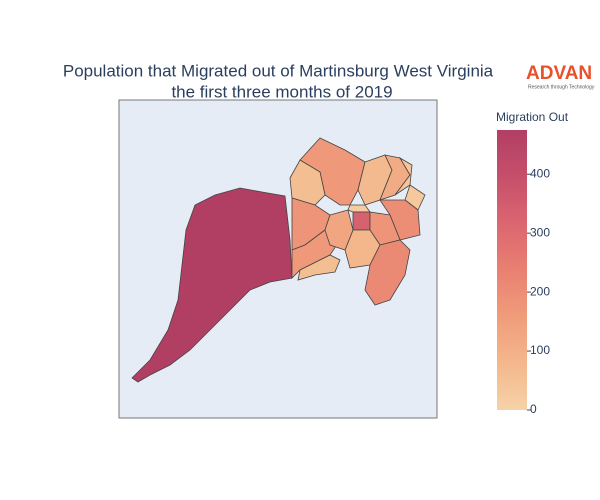 This screenshot has height=500, width=600. I want to click on colorbar-tick-label: 400, so click(540, 173).